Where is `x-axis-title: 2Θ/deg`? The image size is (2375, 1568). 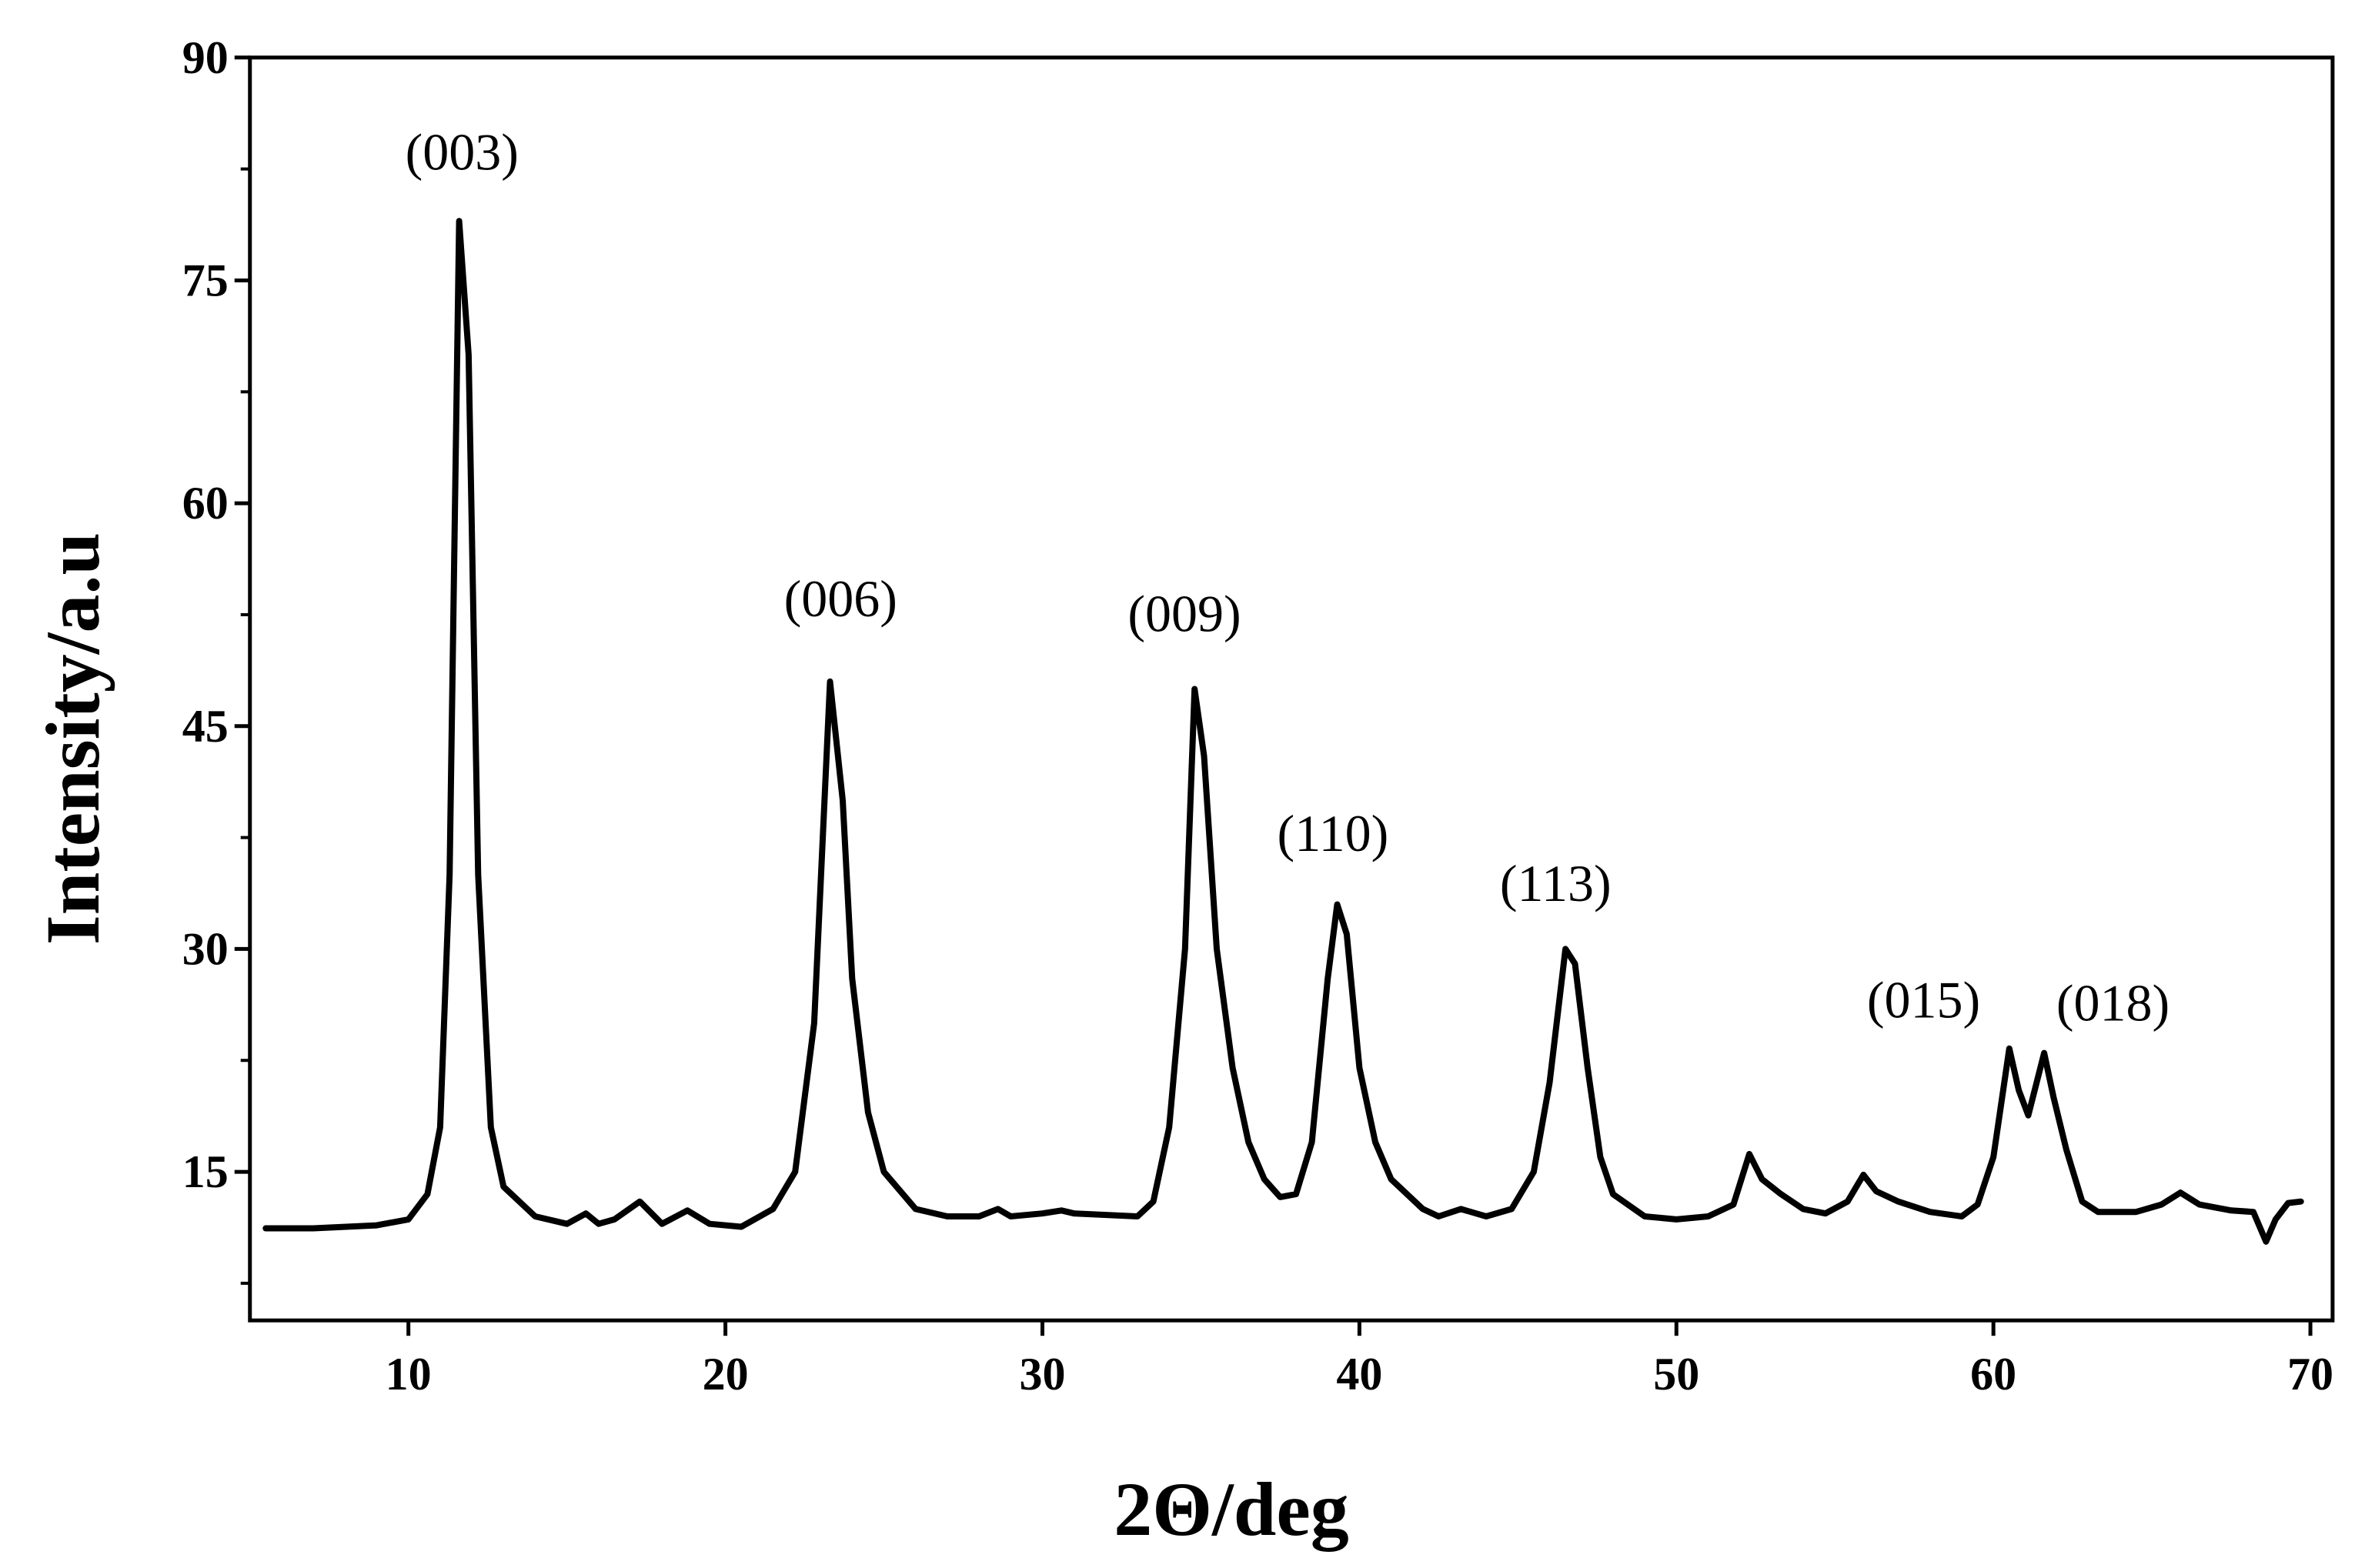
x-axis-title: 2Θ/deg is located at coordinates (1231, 1509).